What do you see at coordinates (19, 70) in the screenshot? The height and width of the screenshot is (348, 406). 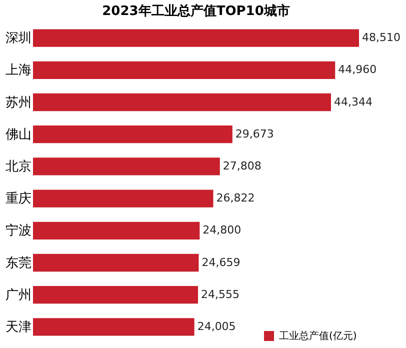 I see `y-tick-label: 上海` at bounding box center [19, 70].